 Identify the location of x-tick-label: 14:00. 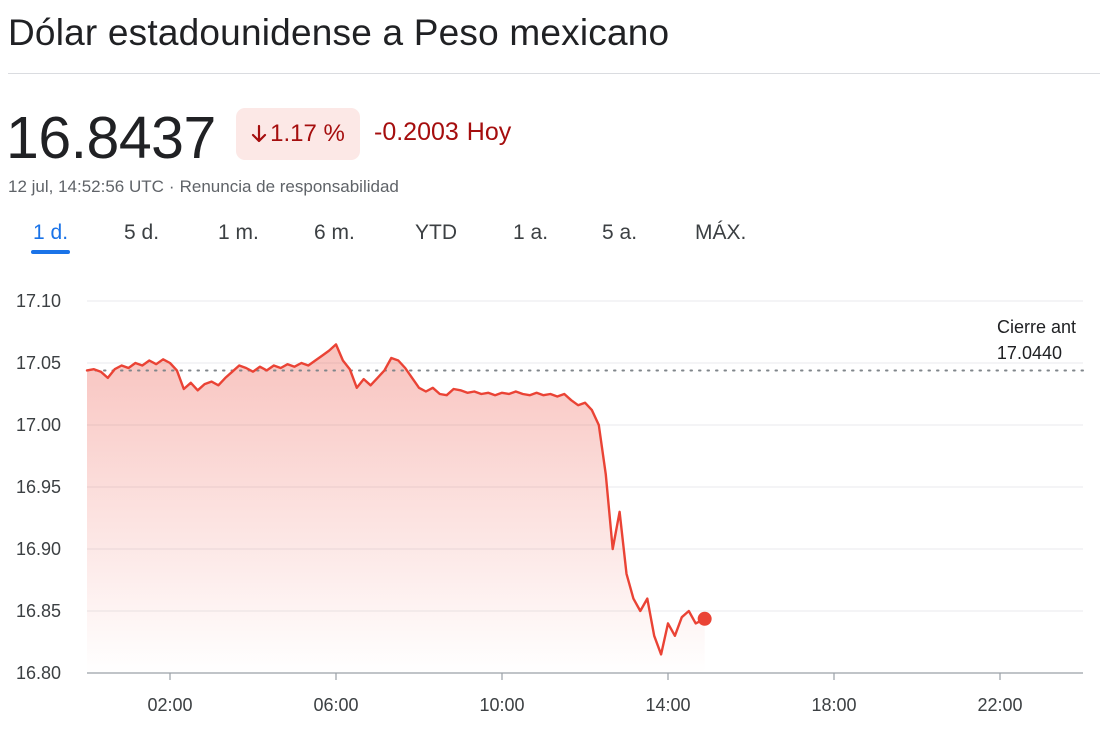
(667, 705).